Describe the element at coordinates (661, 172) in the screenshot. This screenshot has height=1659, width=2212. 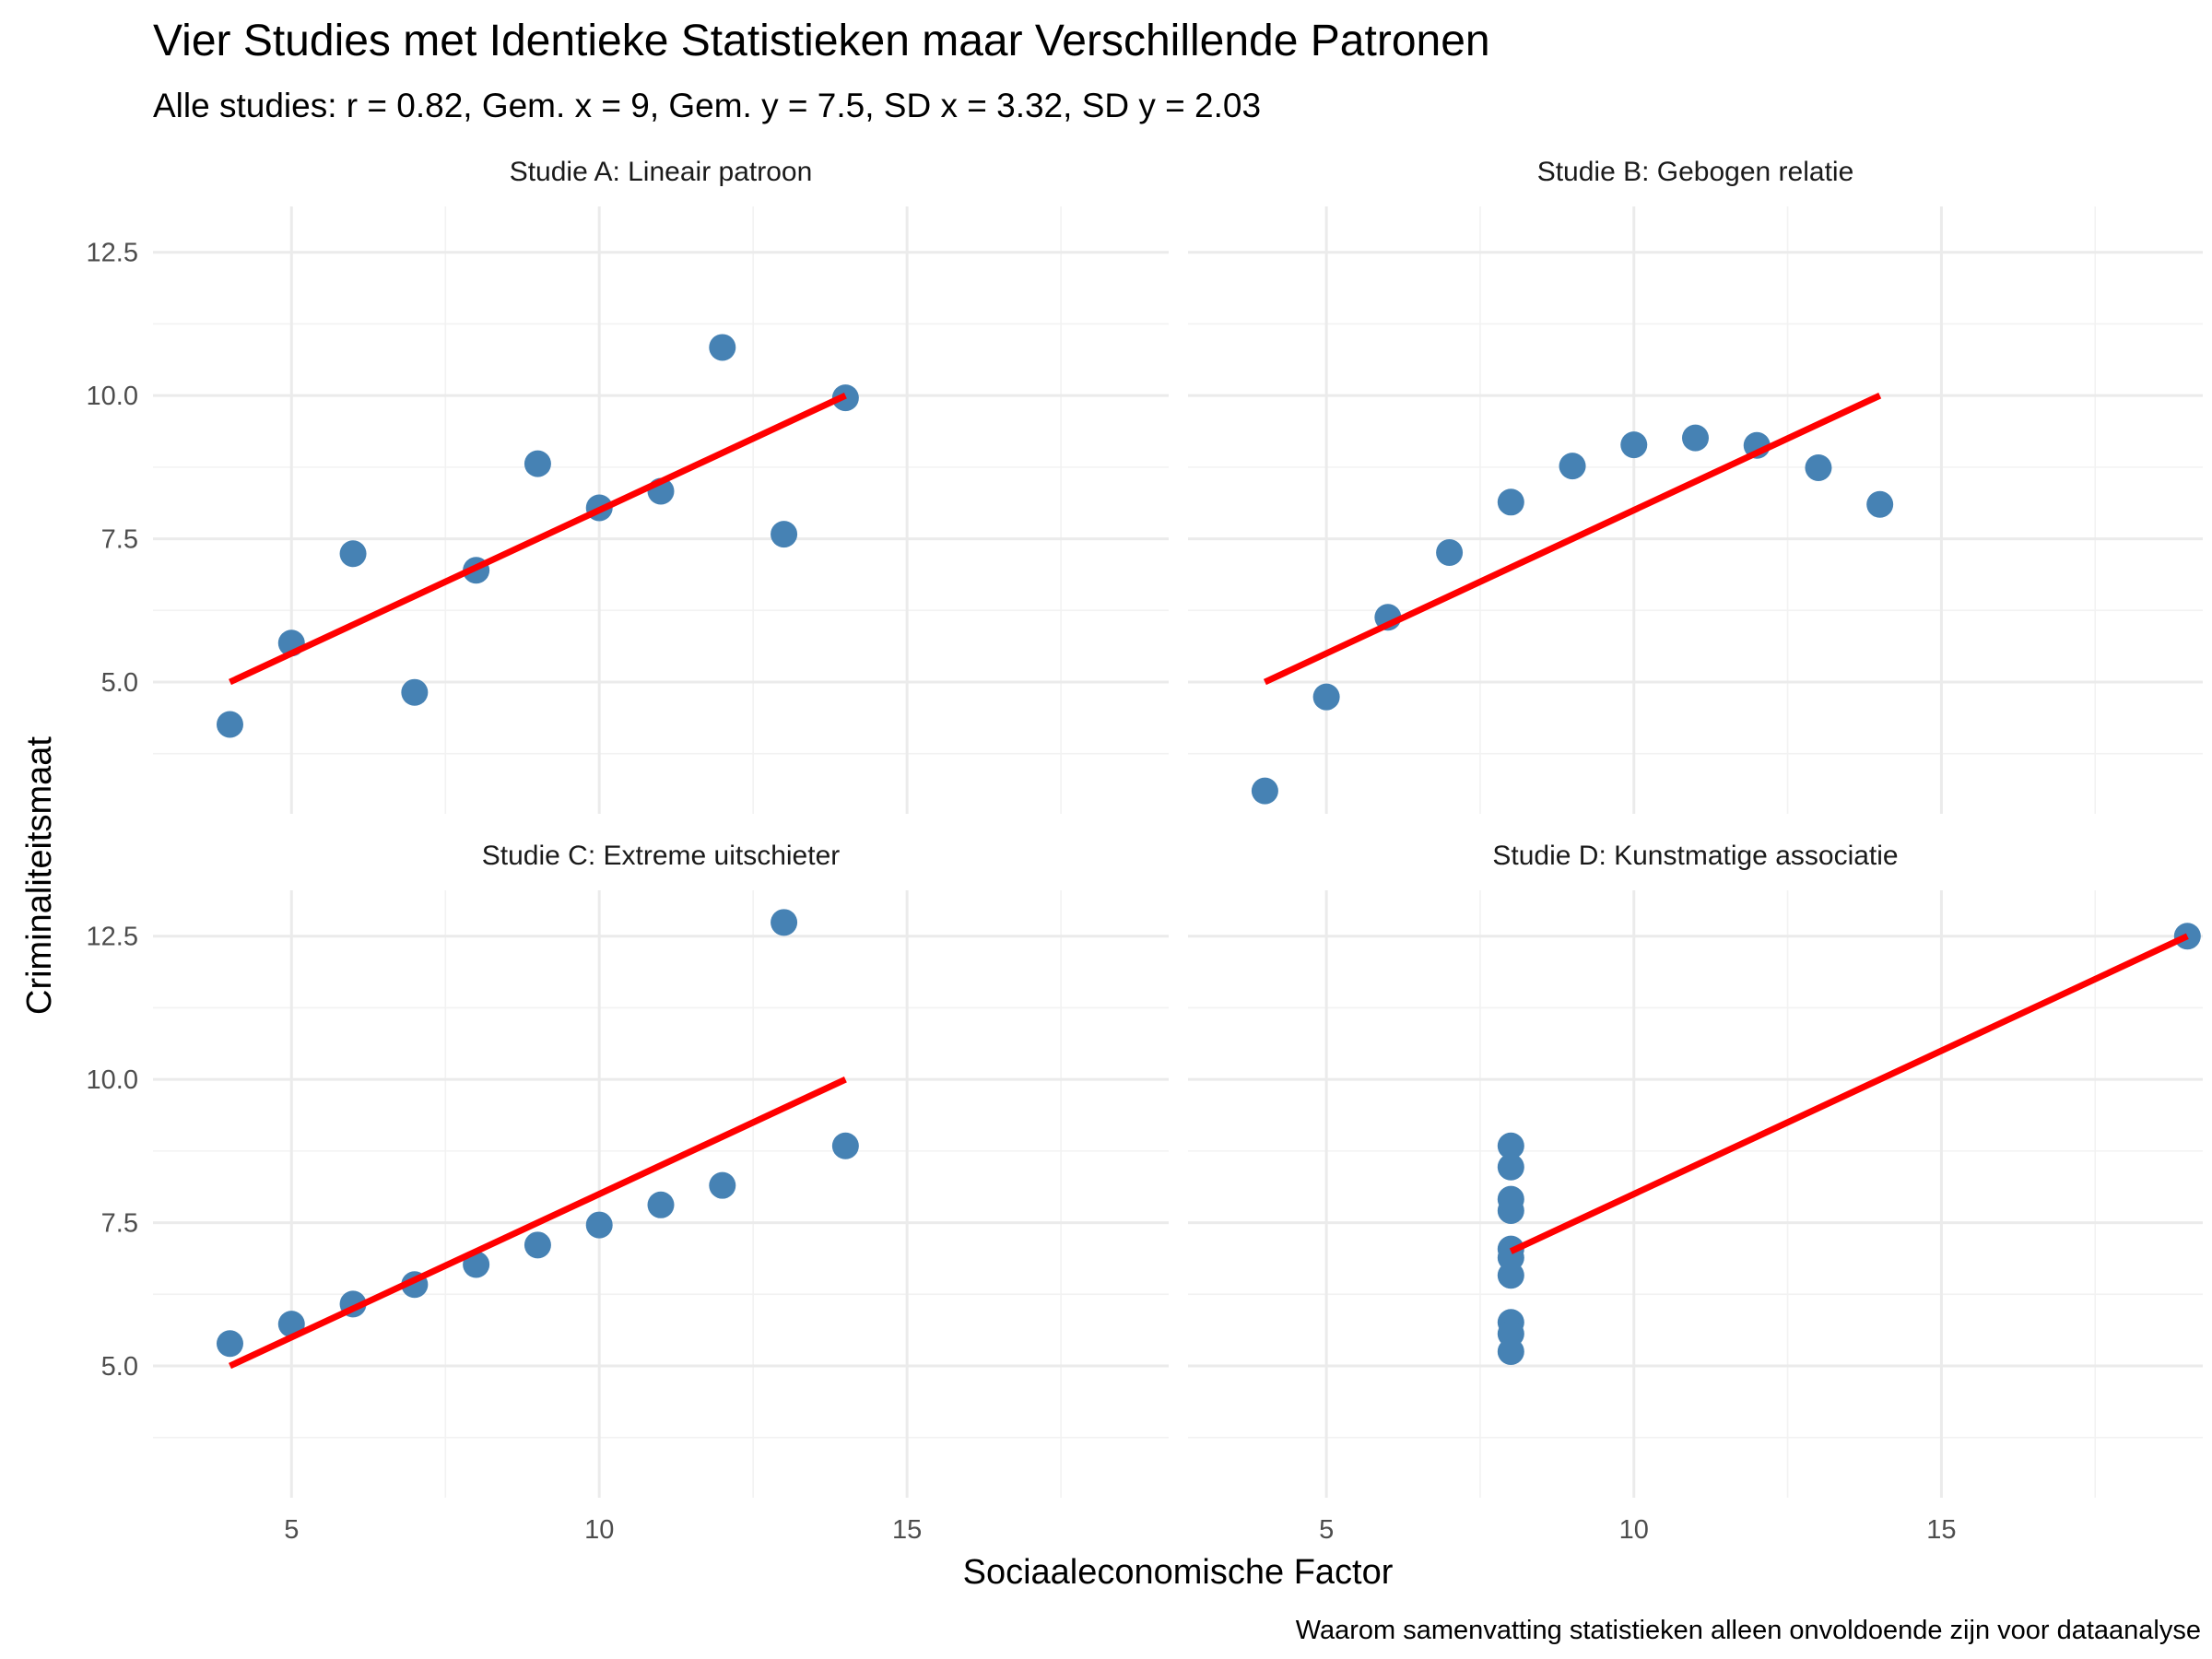
I see `panel-strip-label: Studie A: Lineair patroon` at that location.